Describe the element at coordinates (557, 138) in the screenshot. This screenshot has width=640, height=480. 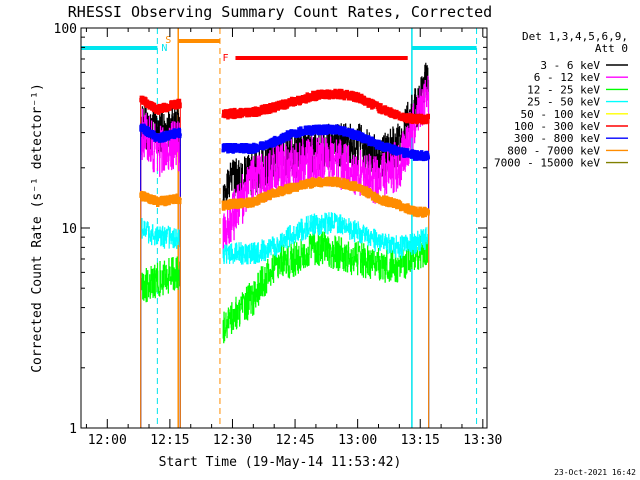
I see `legend-label-6: 300 - 800 keV` at that location.